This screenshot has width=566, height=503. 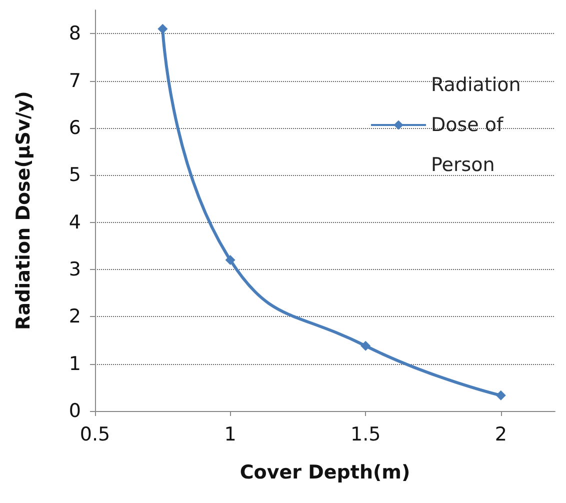 What do you see at coordinates (74, 222) in the screenshot?
I see `y-tick-label: 4` at bounding box center [74, 222].